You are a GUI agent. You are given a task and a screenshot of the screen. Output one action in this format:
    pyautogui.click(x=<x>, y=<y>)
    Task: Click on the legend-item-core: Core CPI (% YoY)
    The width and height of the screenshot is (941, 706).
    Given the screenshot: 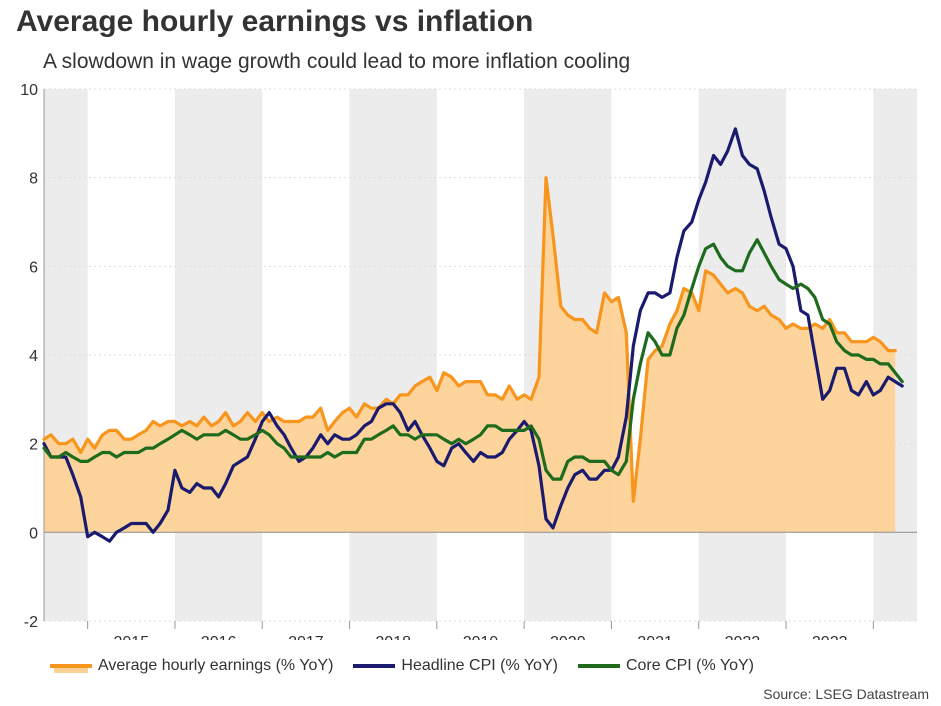 What is the action you would take?
    pyautogui.click(x=665, y=666)
    